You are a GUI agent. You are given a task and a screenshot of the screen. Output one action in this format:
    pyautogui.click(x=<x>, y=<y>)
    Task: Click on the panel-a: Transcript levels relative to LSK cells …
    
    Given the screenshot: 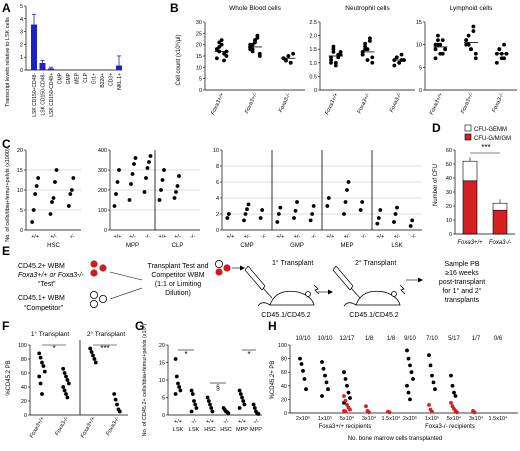 What is the action you would take?
    pyautogui.click(x=64, y=60)
    